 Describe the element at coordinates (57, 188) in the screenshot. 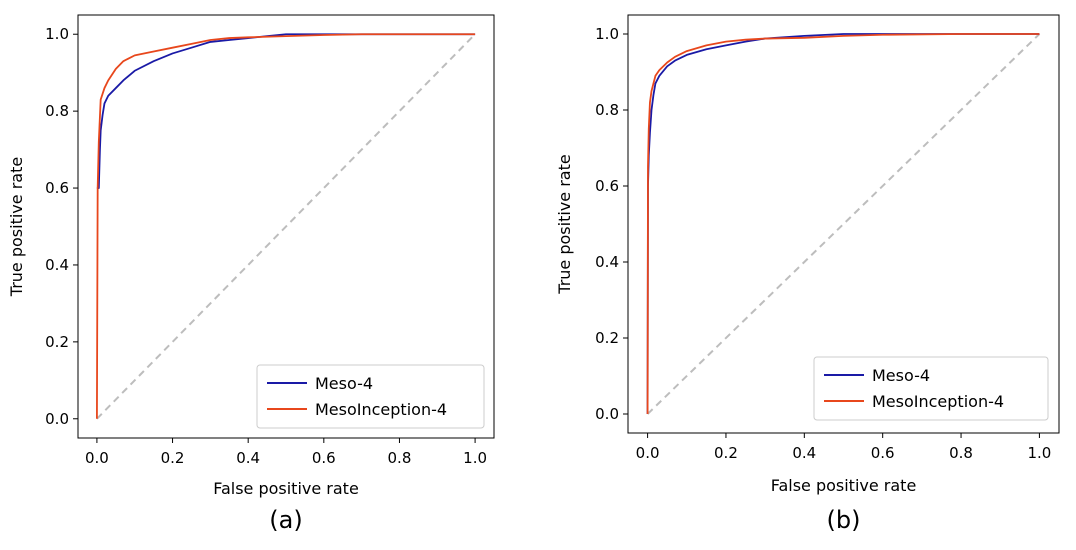

I see `chart-a-y-tick-label: 0.6` at that location.